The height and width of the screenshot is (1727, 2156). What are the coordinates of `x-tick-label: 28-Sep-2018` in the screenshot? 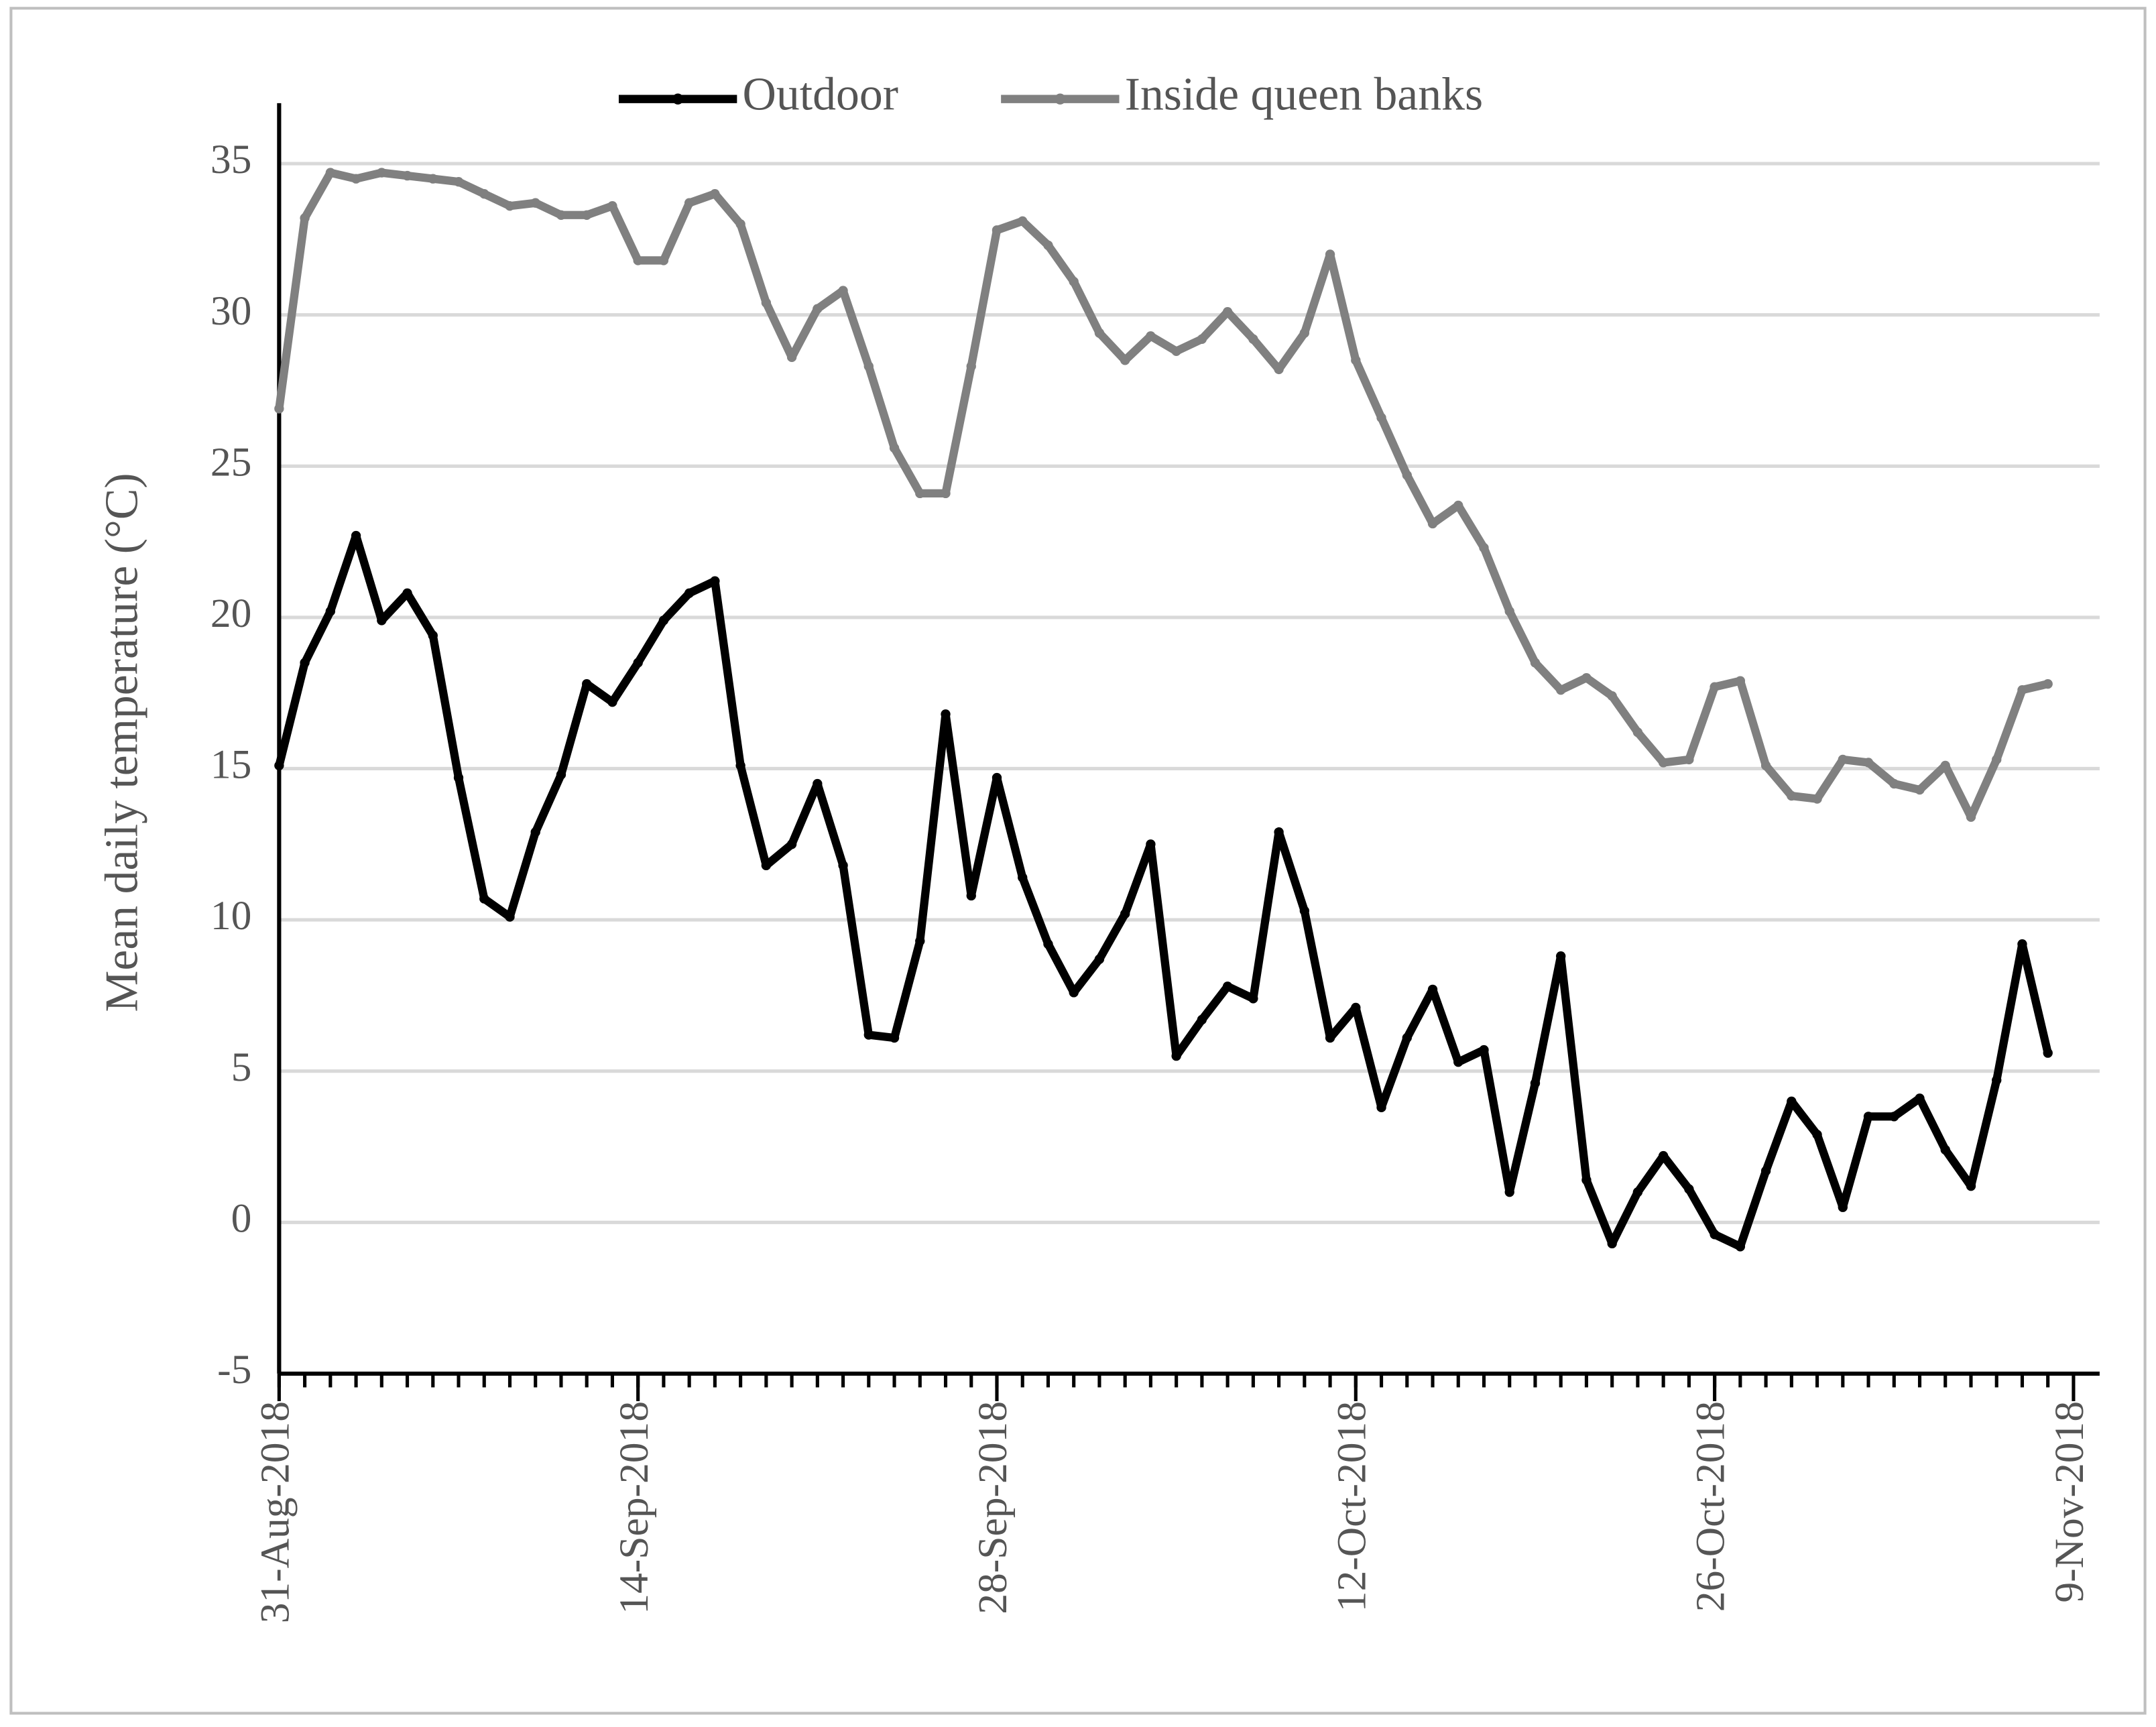 It's located at (993, 1507).